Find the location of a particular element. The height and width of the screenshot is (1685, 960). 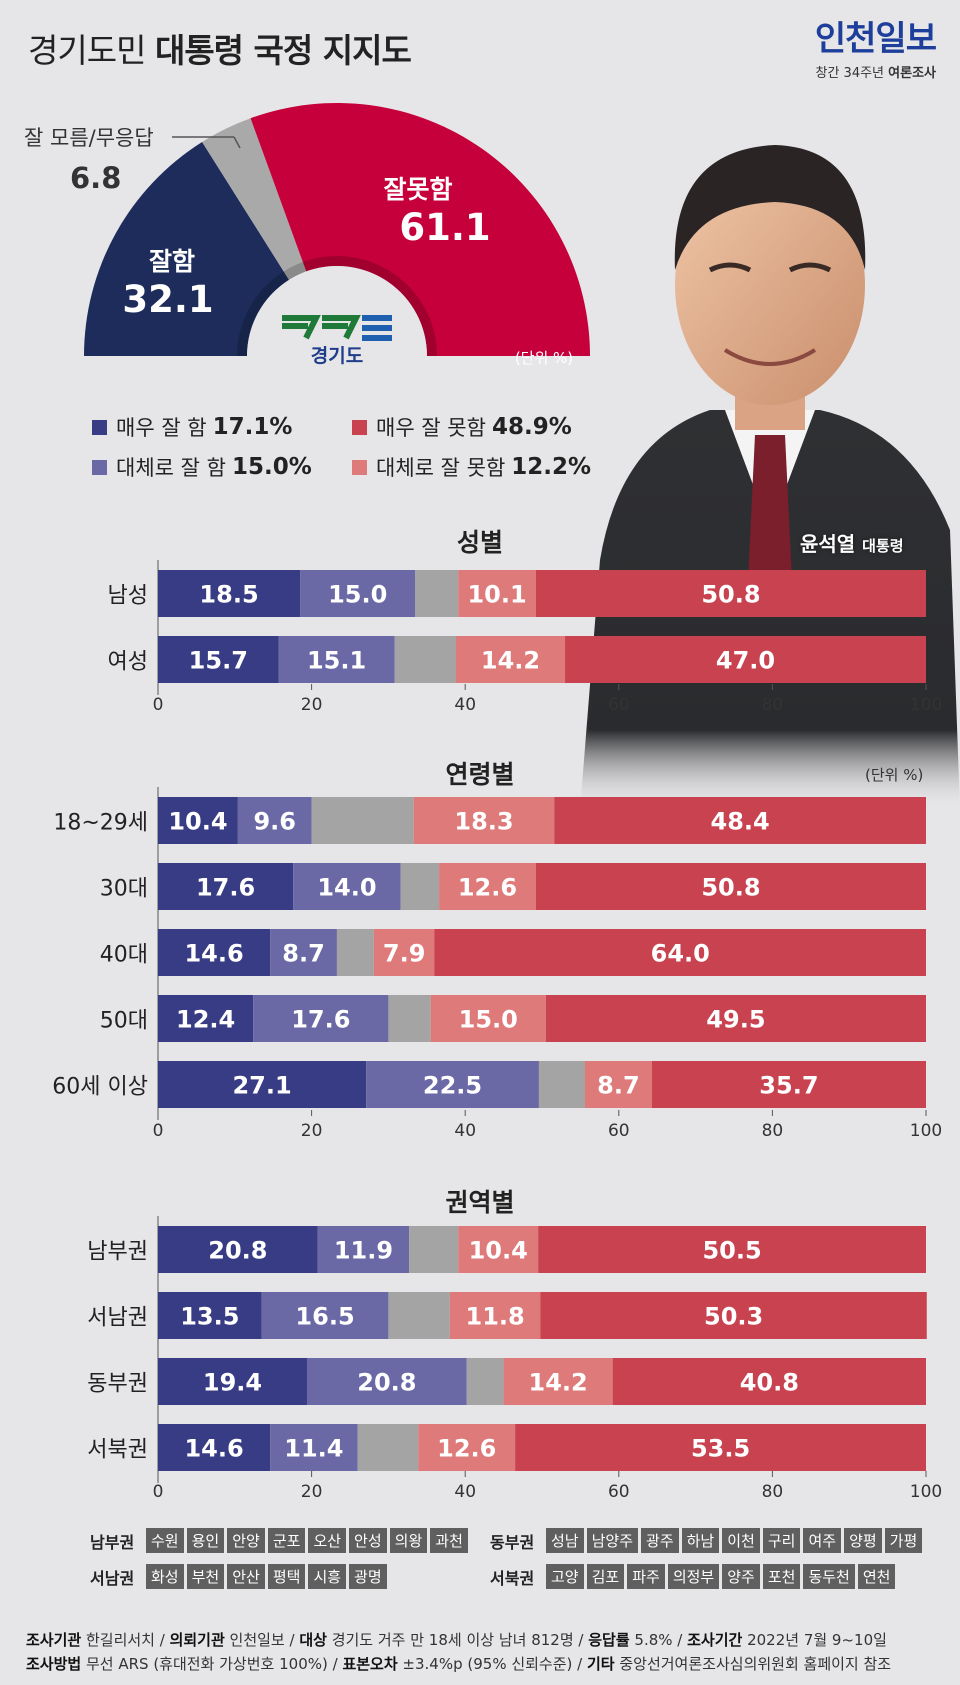

city-chip: 연천 is located at coordinates (876, 1576).